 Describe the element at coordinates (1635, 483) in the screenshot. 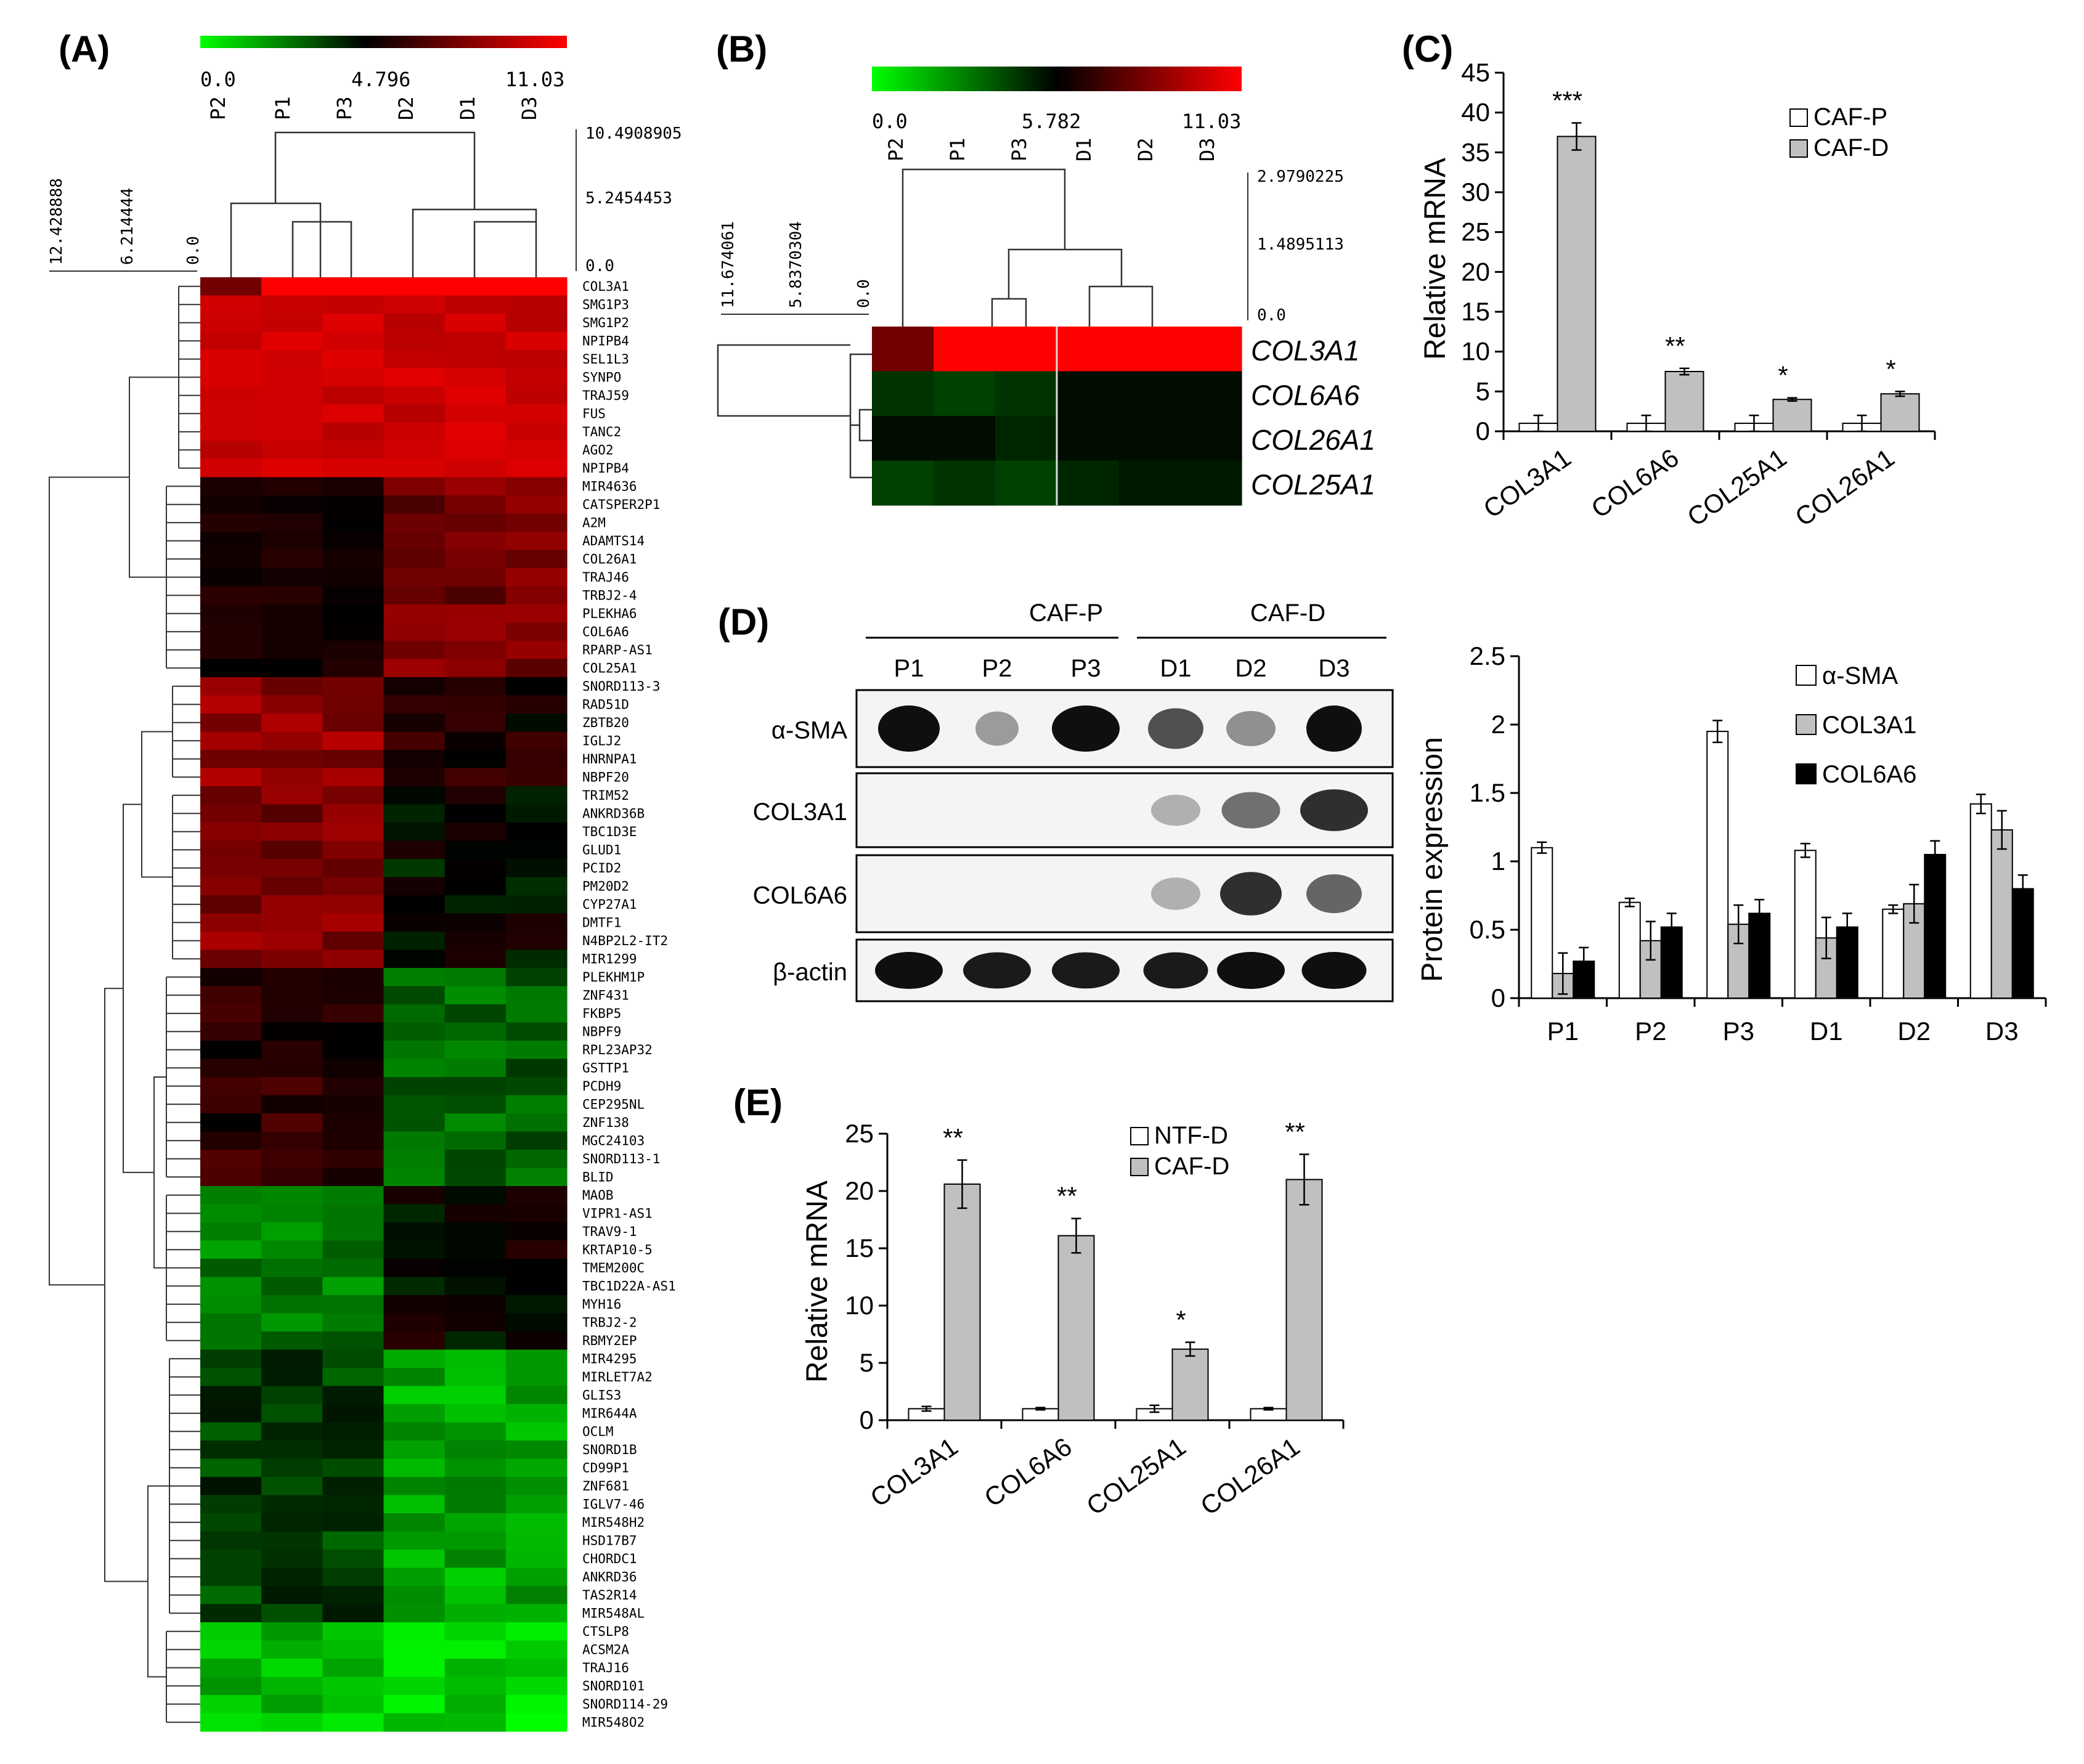

I see `x-tick-label-COL6A6: COL6A6` at that location.